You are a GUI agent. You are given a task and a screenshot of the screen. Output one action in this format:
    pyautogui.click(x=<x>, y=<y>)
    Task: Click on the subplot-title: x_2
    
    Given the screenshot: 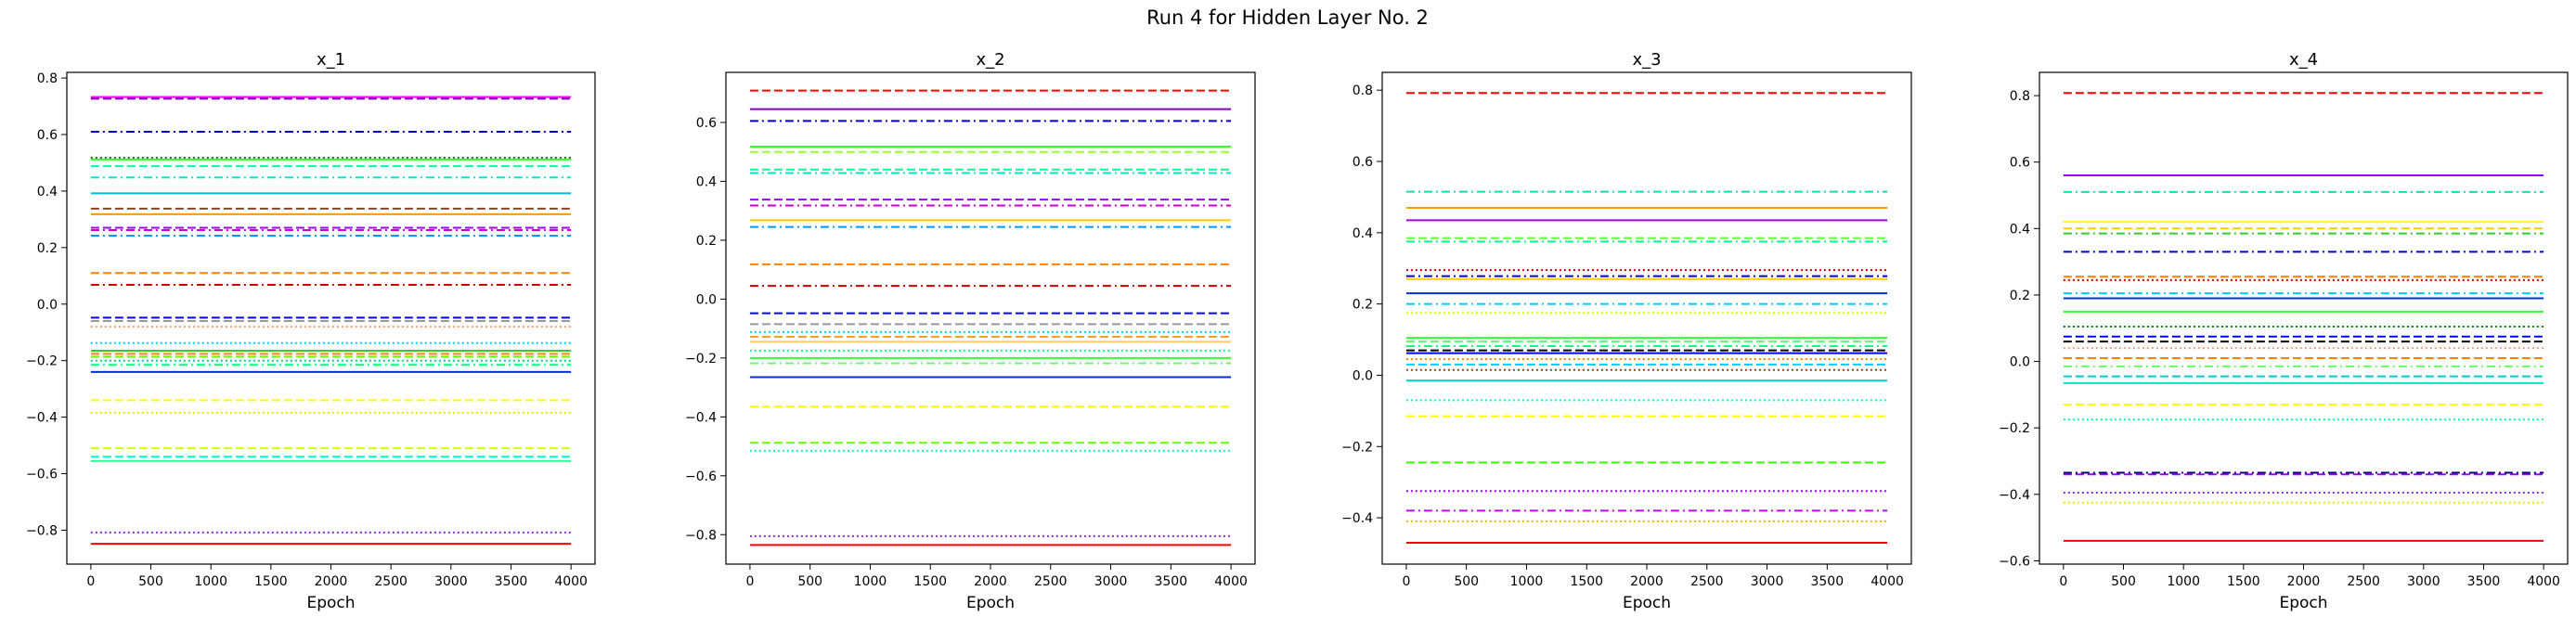 What is the action you would take?
    pyautogui.click(x=990, y=60)
    